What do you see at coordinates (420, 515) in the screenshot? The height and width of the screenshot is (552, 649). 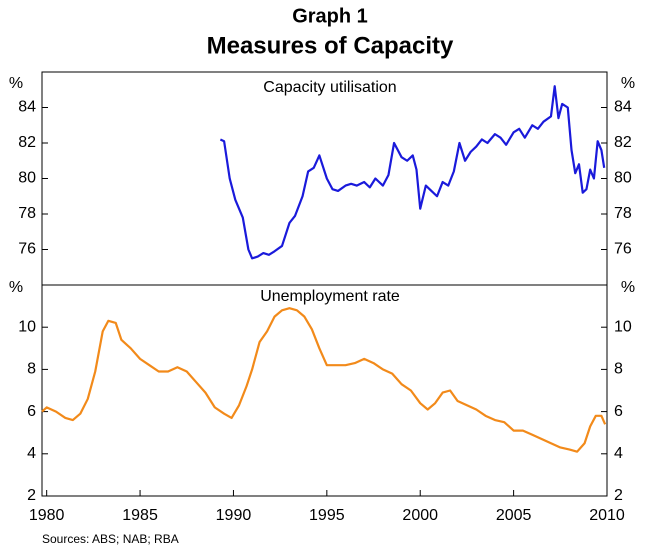 I see `x-tick-label: 2000` at bounding box center [420, 515].